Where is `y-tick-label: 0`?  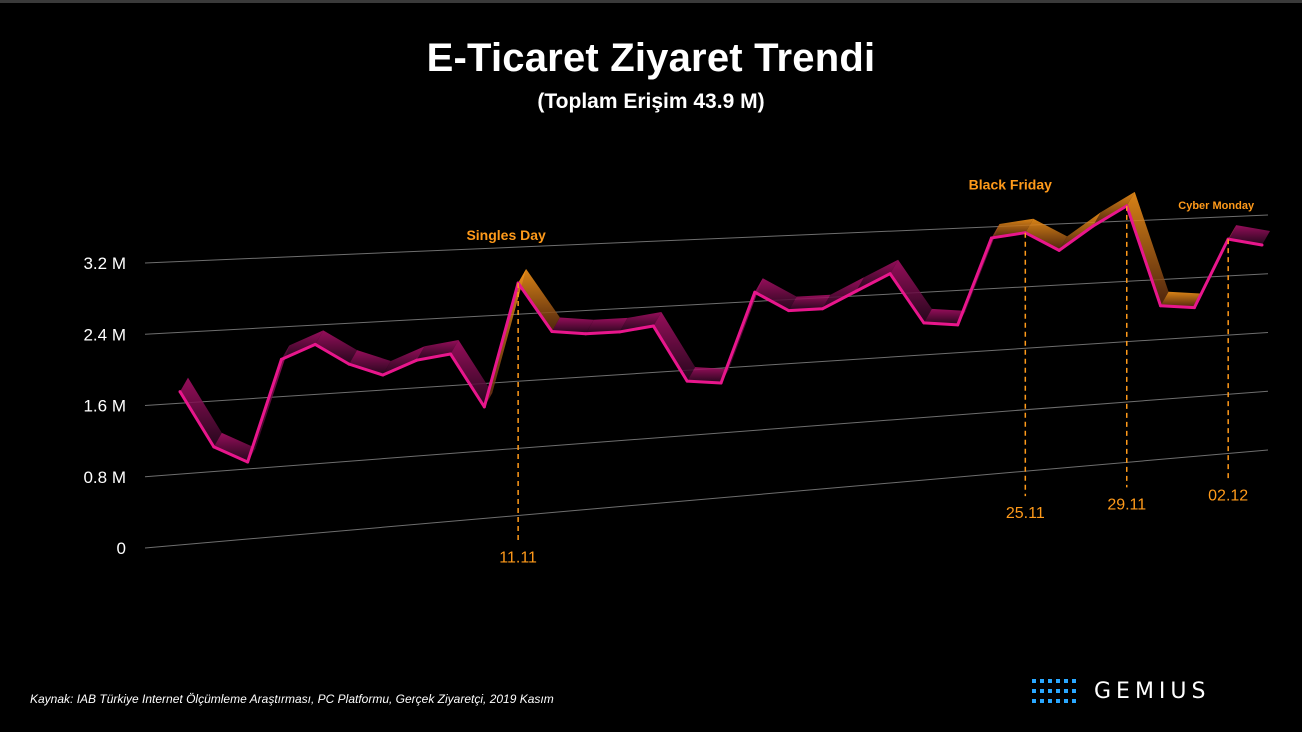
y-tick-label: 0 is located at coordinates (121, 548).